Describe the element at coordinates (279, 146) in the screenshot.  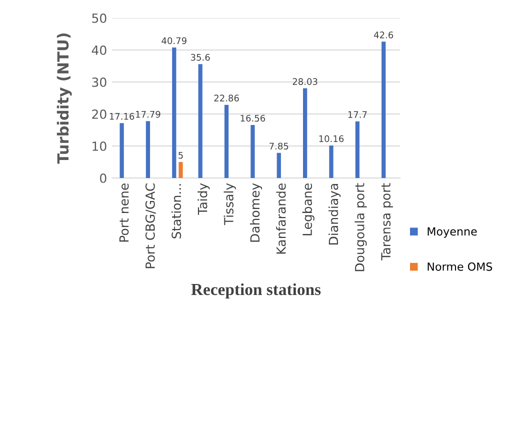
I see `data-label: 7.85` at that location.